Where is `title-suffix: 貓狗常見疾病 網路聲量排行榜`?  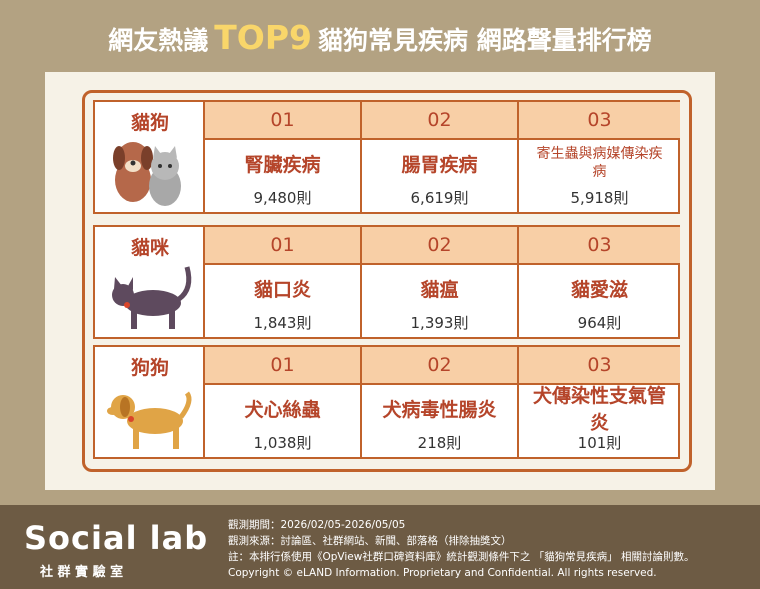
title-suffix: 貓狗常見疾病 網路聲量排行榜 is located at coordinates (485, 40).